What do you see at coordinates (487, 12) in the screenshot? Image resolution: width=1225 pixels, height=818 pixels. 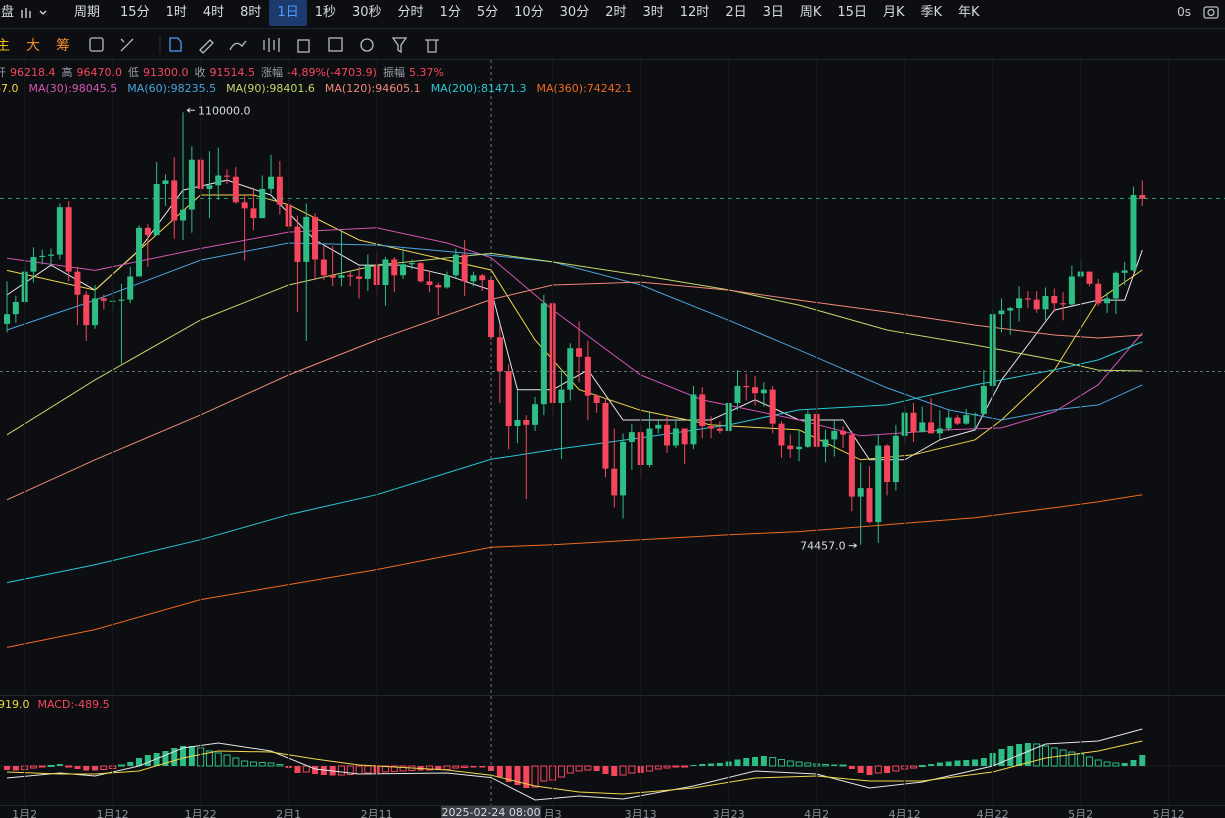 I see `timeframe-tab: 5分` at bounding box center [487, 12].